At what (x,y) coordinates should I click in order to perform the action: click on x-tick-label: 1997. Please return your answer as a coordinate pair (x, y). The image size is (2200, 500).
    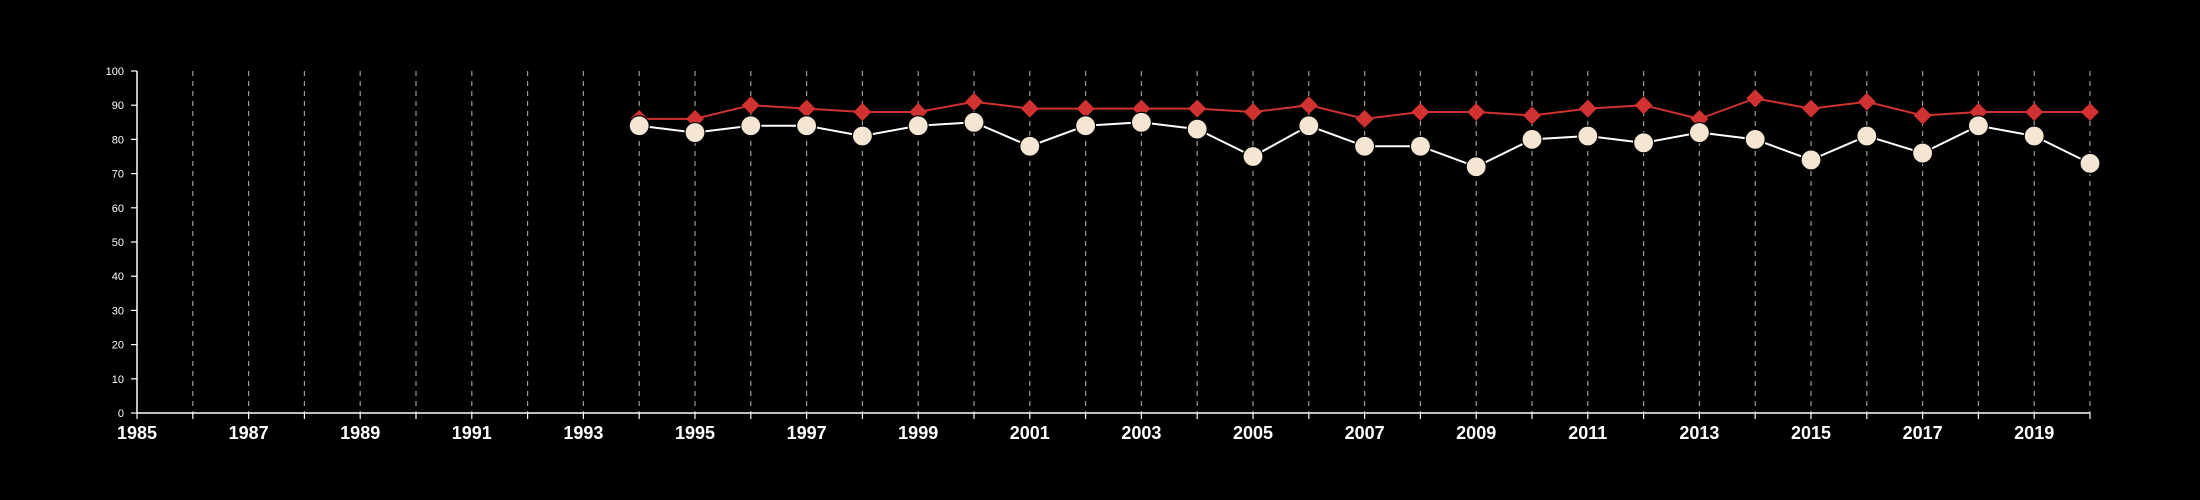
    Looking at the image, I should click on (807, 433).